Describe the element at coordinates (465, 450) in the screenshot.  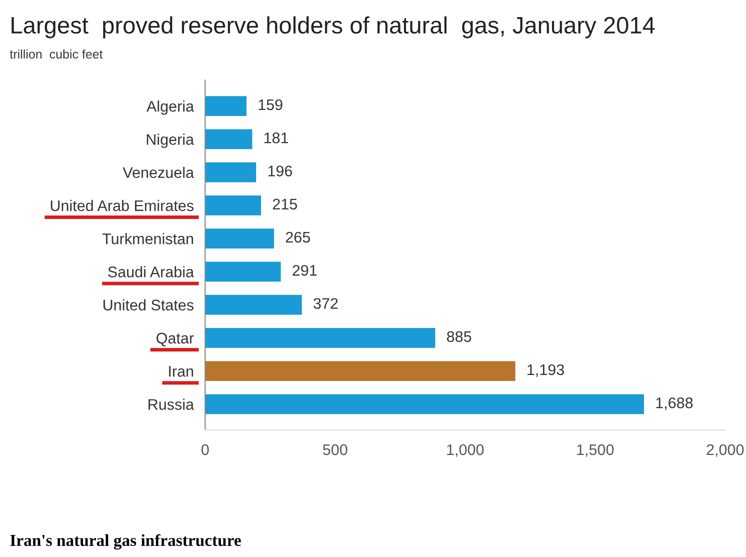
I see `x-tick-label: 1,000` at that location.